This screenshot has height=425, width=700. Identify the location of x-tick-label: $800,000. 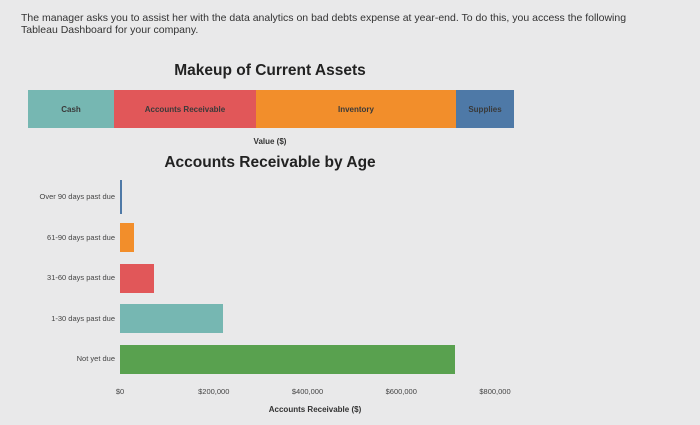
(495, 391).